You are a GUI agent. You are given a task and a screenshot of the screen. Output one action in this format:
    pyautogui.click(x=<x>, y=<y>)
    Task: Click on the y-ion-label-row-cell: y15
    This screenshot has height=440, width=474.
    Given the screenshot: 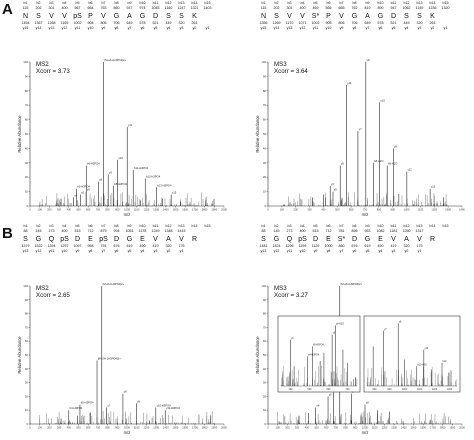 What is the action you would take?
    pyautogui.click(x=263, y=27)
    